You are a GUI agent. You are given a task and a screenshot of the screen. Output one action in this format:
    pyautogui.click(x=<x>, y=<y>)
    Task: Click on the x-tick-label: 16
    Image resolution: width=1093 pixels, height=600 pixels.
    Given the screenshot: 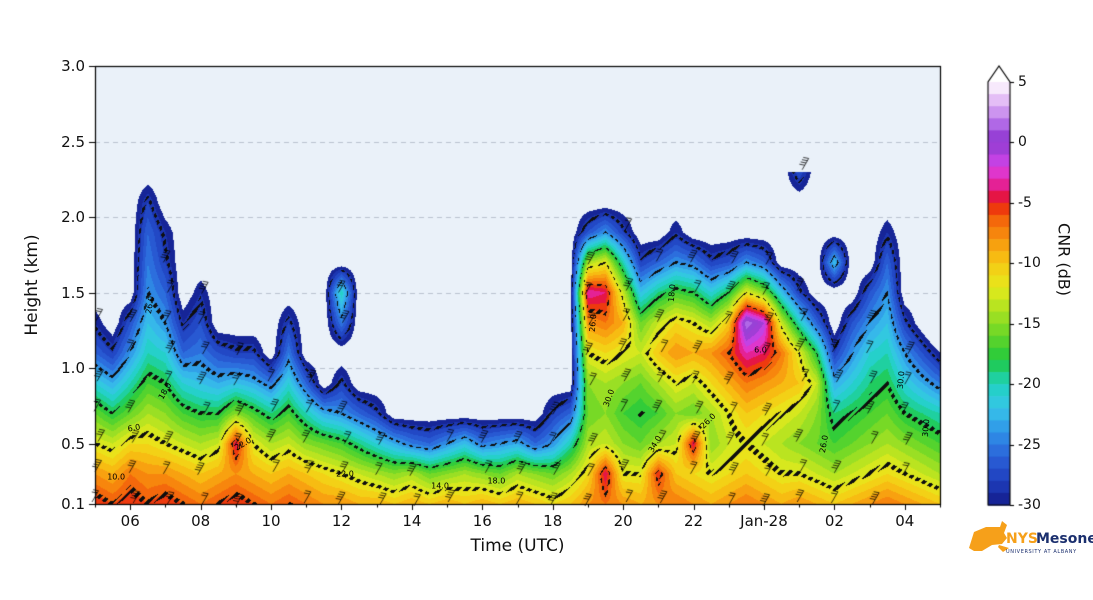 What is the action you would take?
    pyautogui.click(x=482, y=521)
    